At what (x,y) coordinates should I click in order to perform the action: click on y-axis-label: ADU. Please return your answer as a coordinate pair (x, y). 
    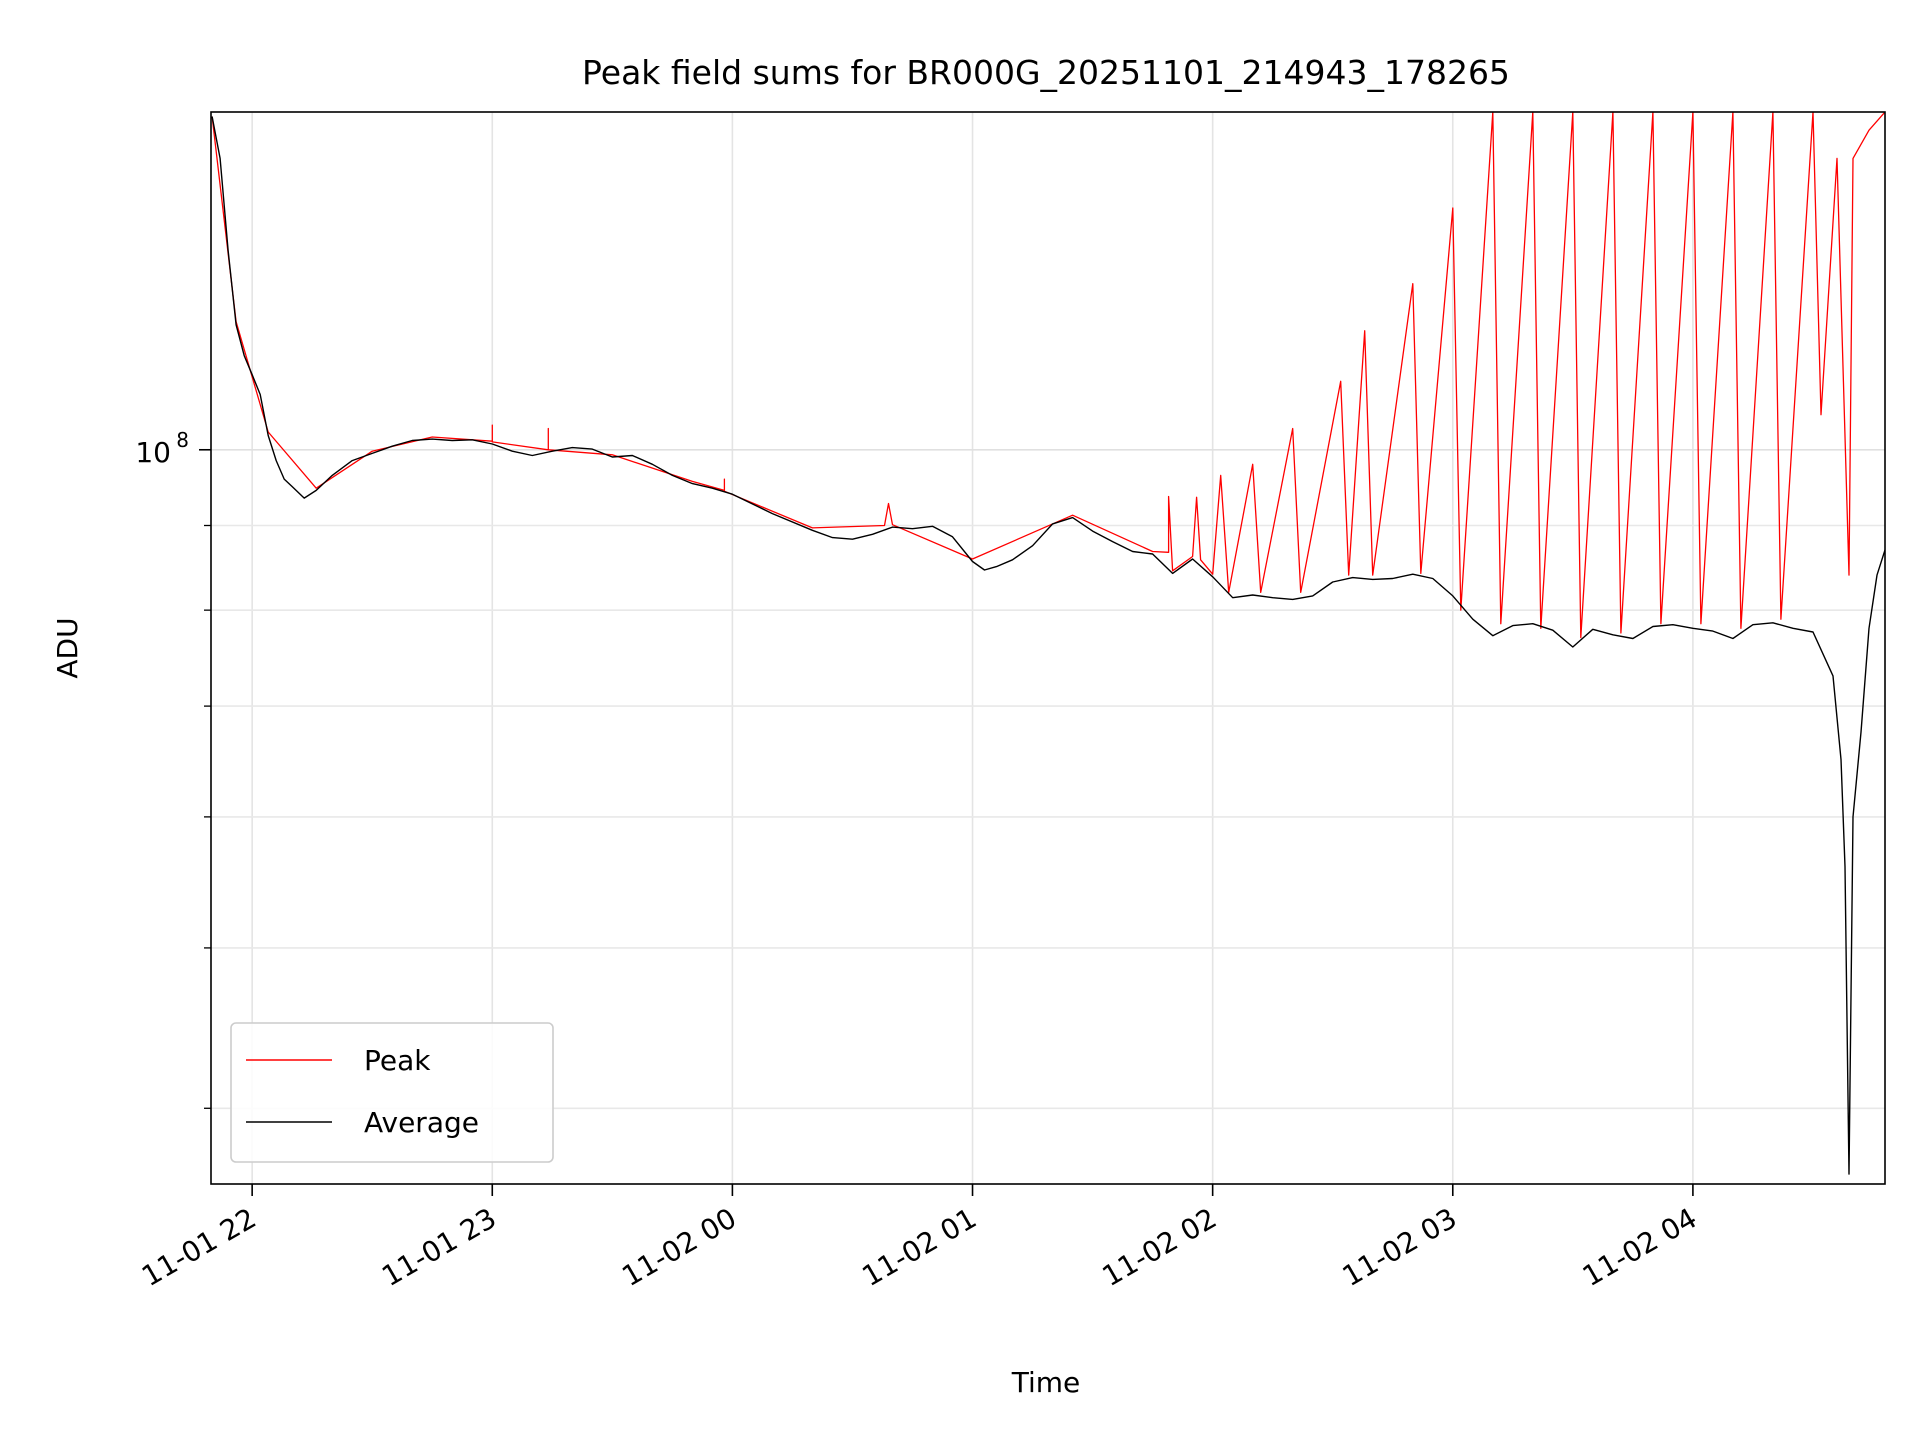
    Looking at the image, I should click on (67, 647).